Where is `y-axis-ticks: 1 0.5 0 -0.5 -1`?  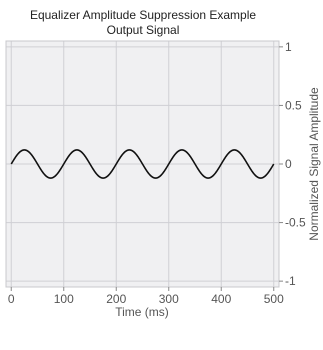
y-axis-ticks: 1 0.5 0 -0.5 -1 is located at coordinates (292, 164).